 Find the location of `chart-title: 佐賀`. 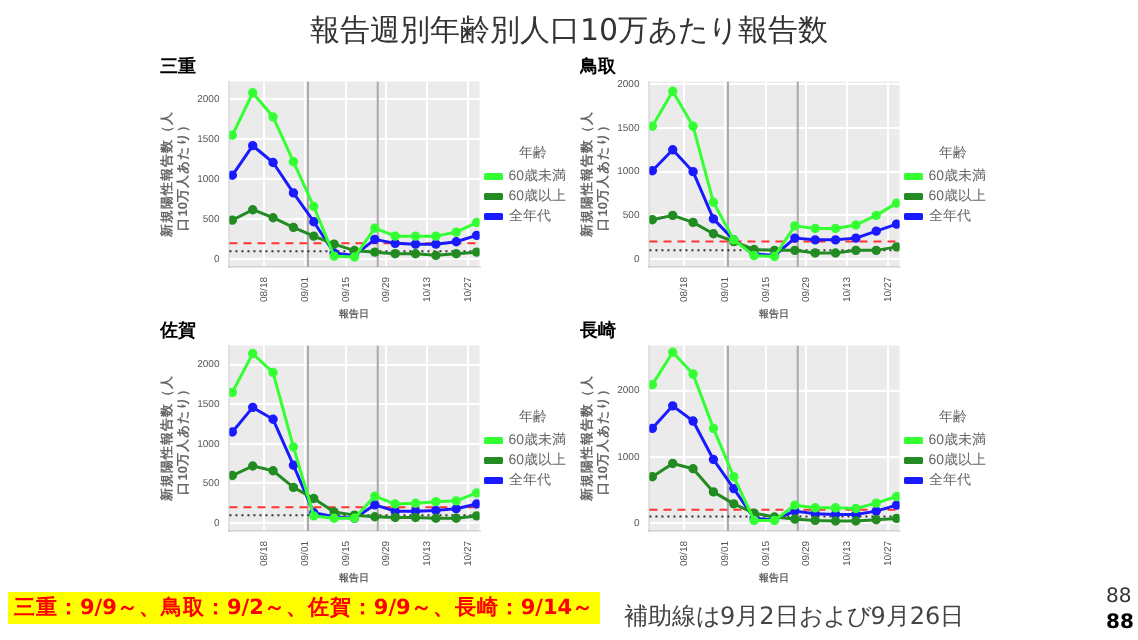

chart-title: 佐賀 is located at coordinates (177, 329).